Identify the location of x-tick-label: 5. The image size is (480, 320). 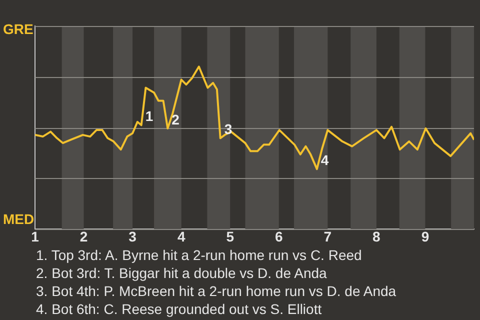
(230, 236).